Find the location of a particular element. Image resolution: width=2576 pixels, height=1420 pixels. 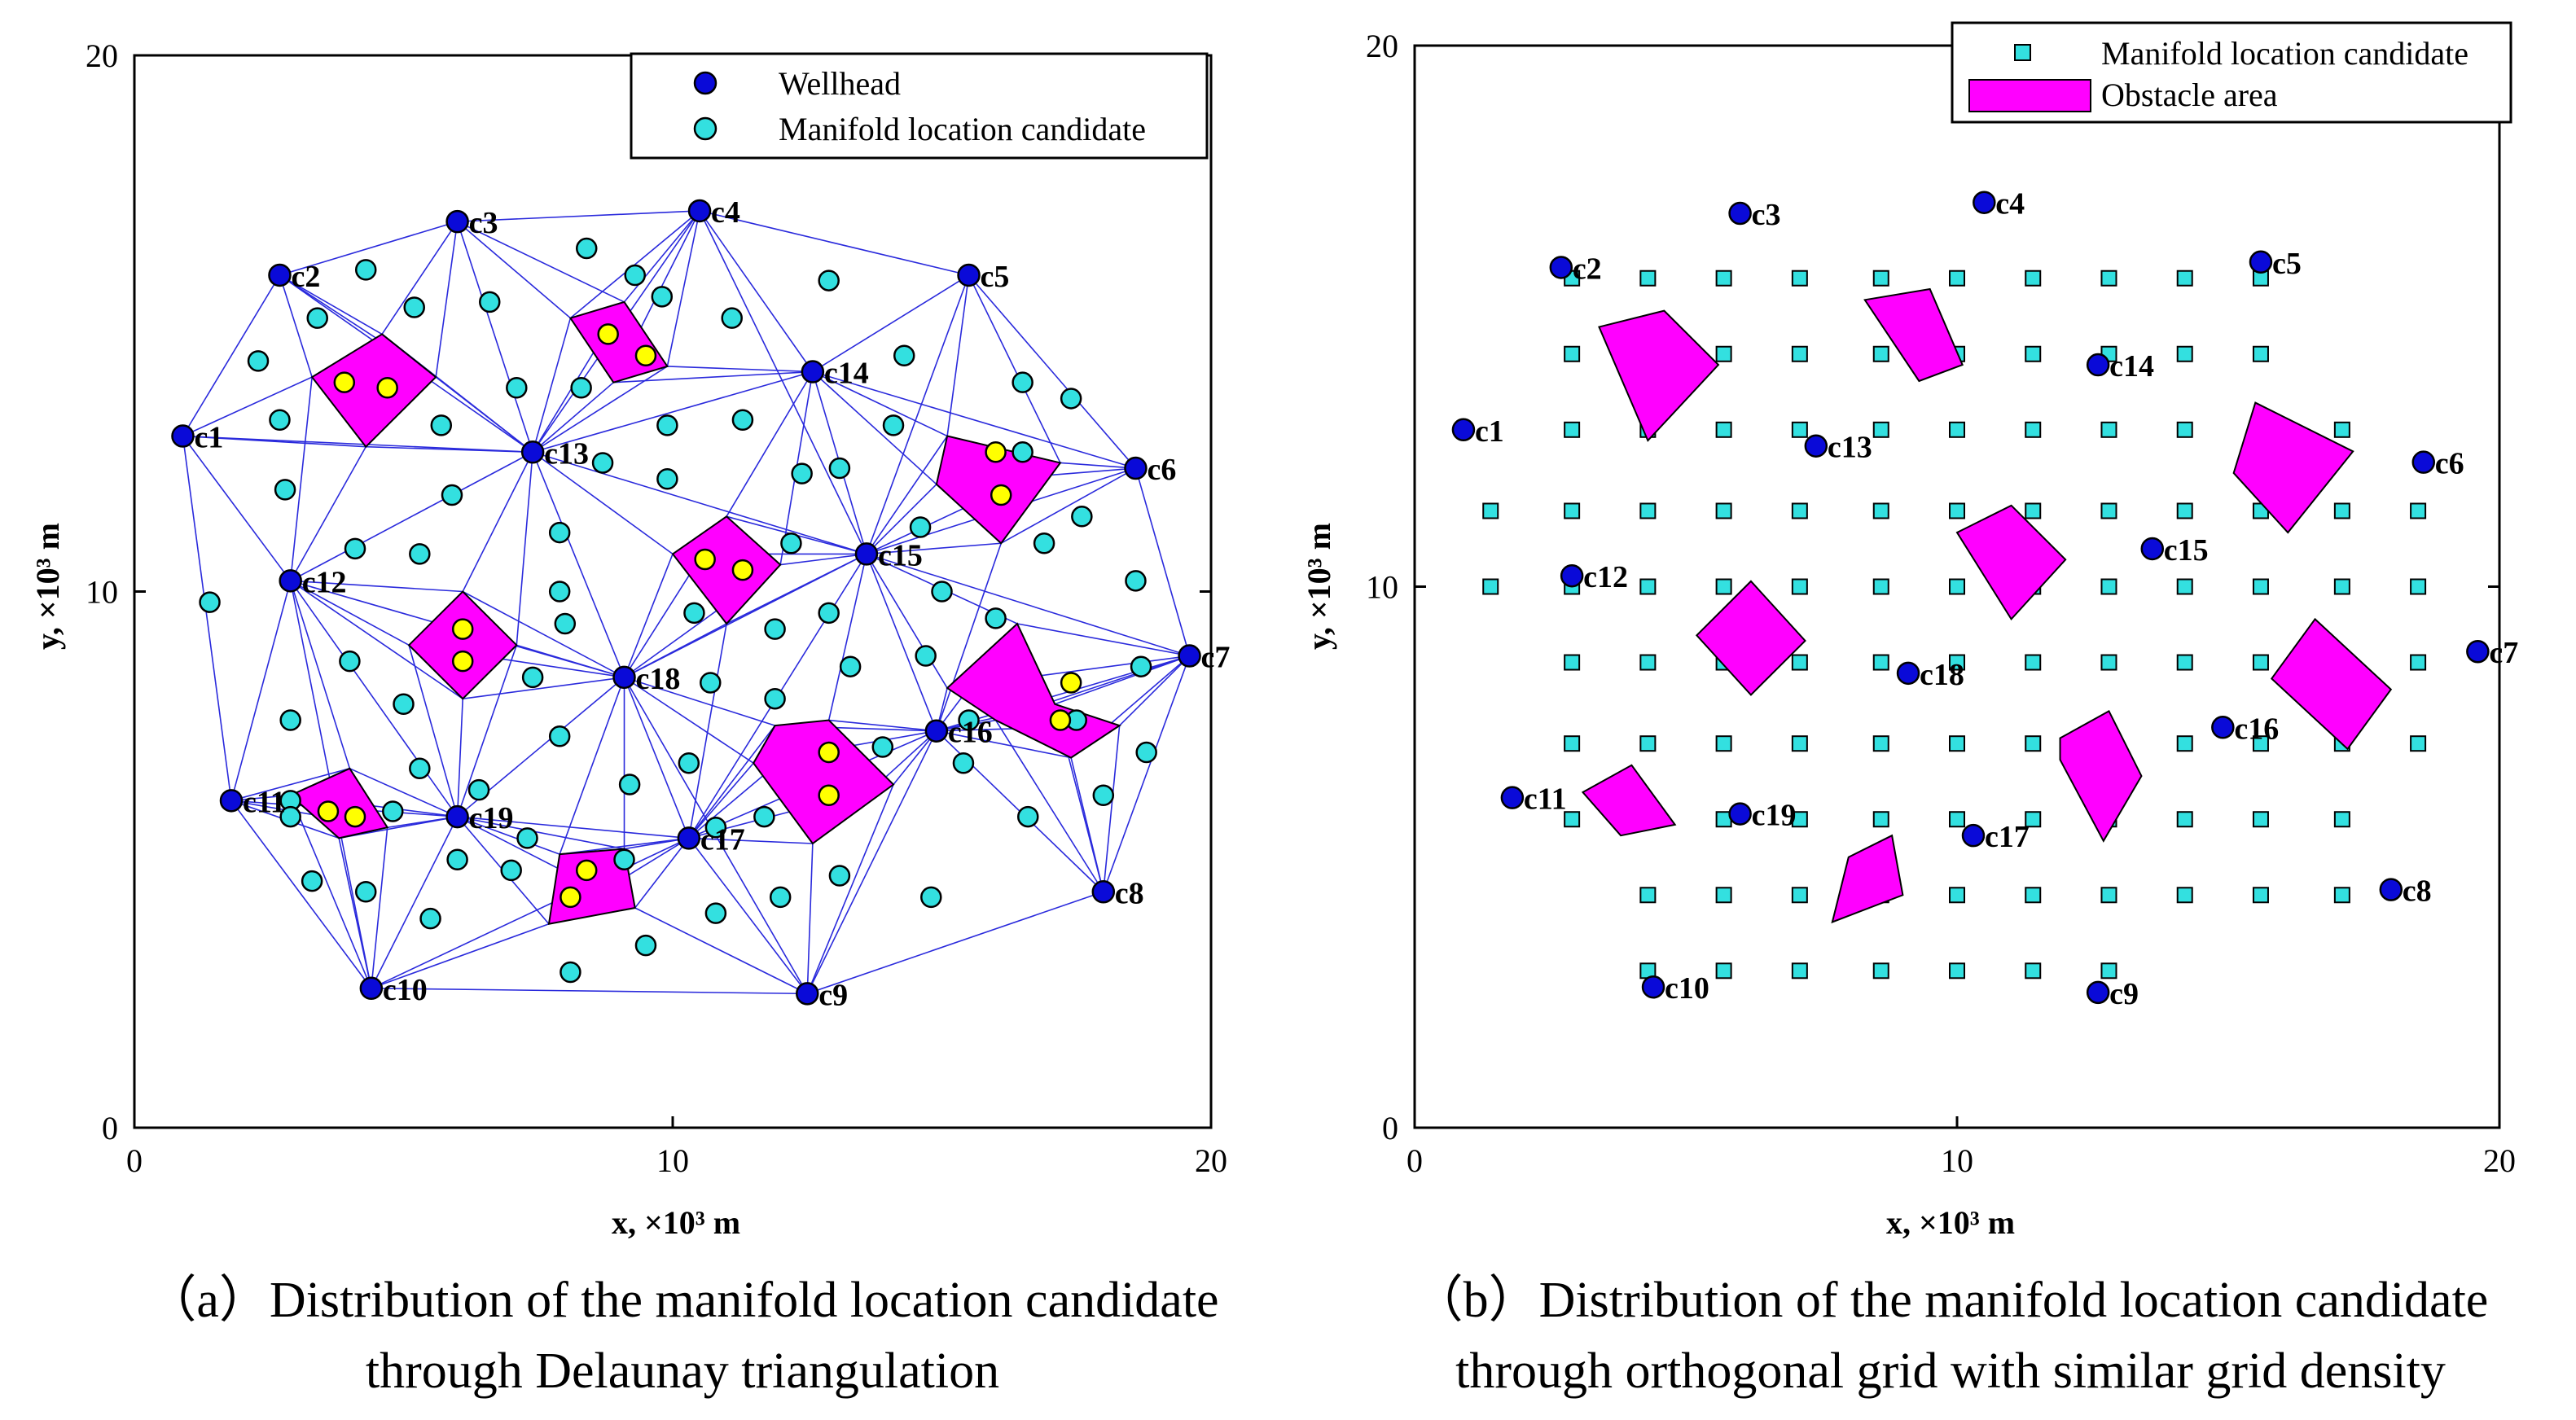

wellhead-label: c5 is located at coordinates (2287, 264).